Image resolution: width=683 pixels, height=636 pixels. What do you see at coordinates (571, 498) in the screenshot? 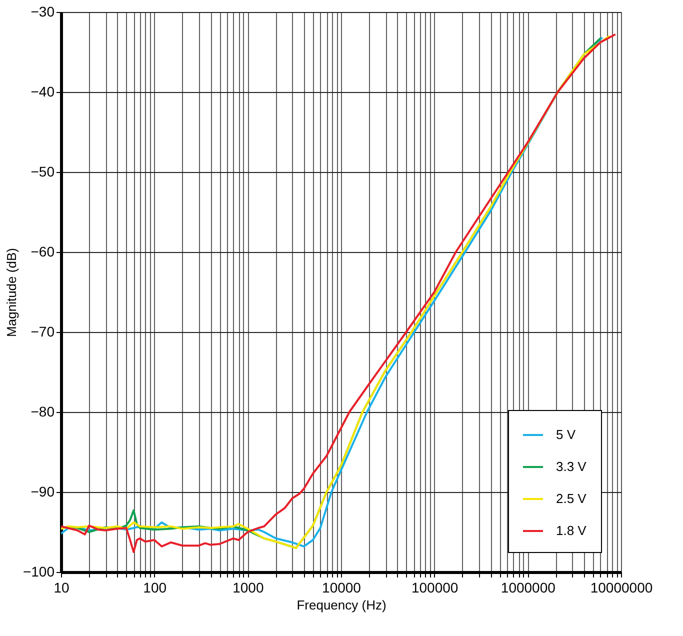
I see `legend-label: 2.5 V` at bounding box center [571, 498].